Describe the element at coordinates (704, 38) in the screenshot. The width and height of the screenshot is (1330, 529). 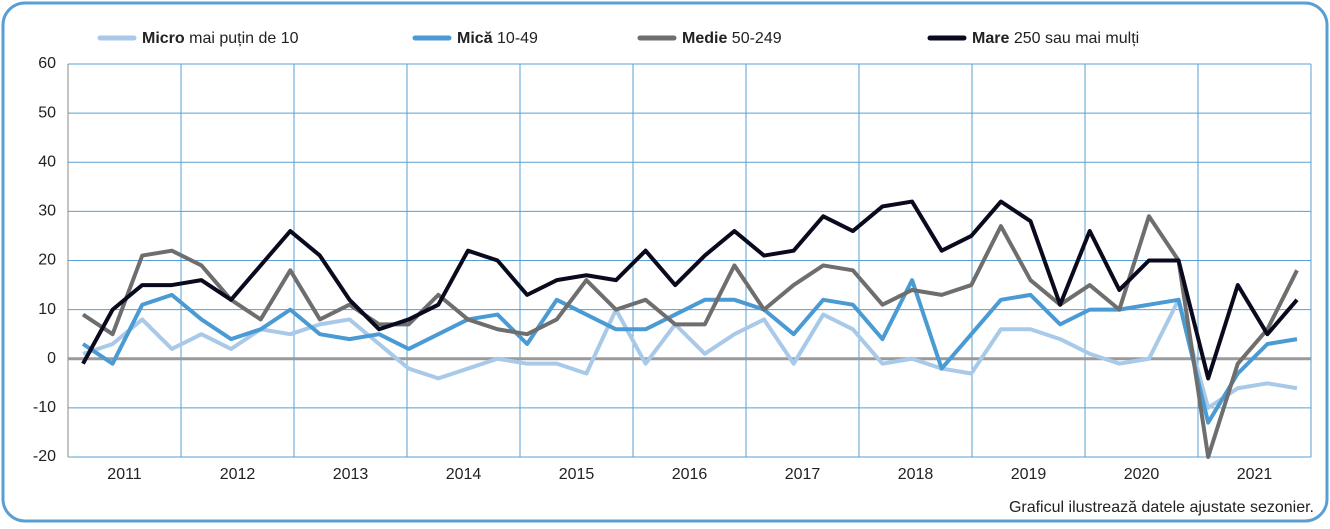
I see `legend-name: Medie` at that location.